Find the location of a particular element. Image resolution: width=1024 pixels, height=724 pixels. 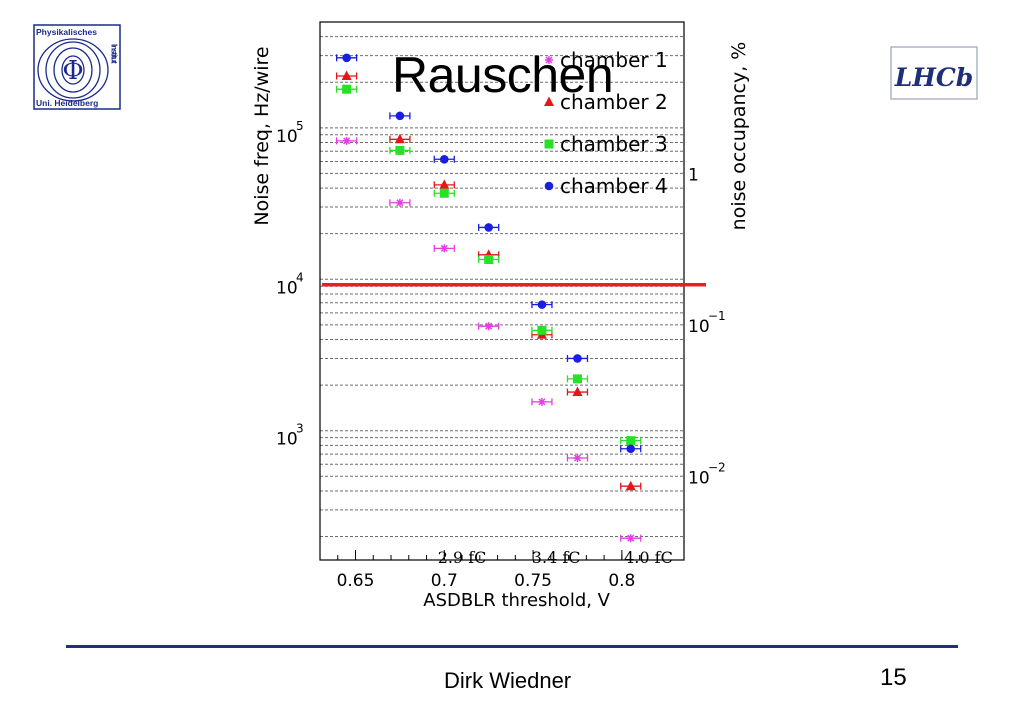

slide-title: Rauschen is located at coordinates (503, 75).